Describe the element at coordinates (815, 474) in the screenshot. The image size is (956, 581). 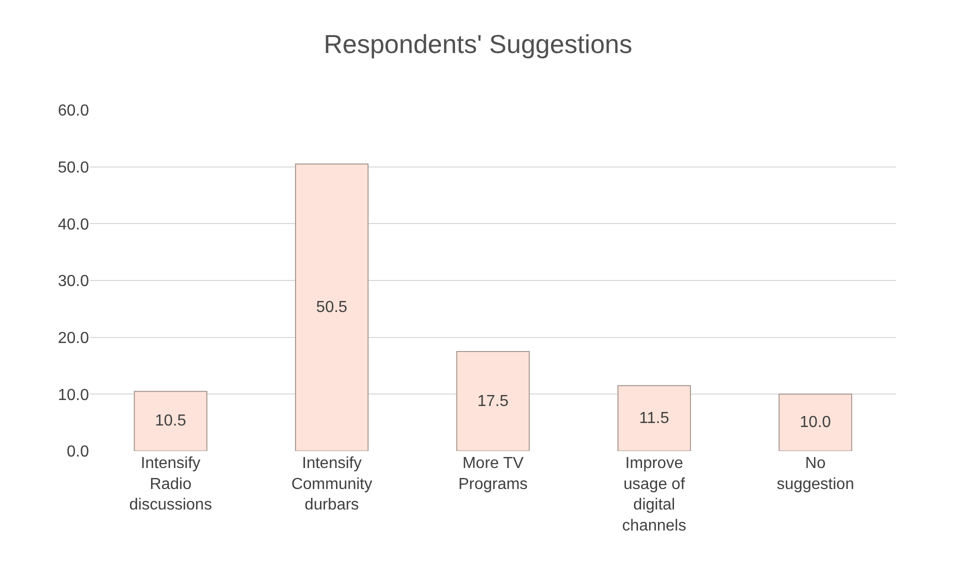
I see `x-tick-label: No suggestion` at that location.